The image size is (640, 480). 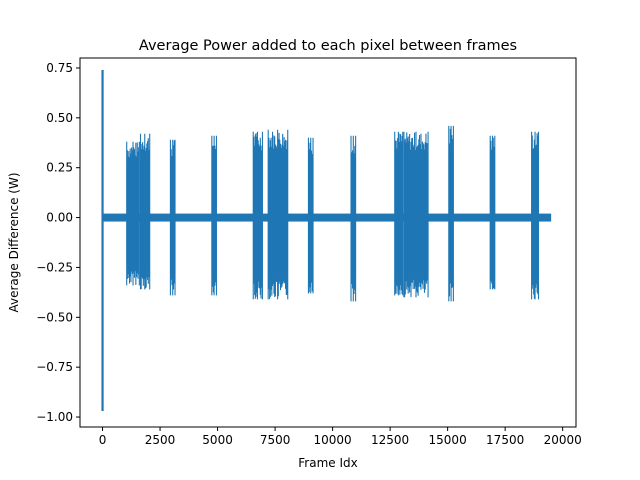 What do you see at coordinates (448, 440) in the screenshot?
I see `x-tick-label: 15000` at bounding box center [448, 440].